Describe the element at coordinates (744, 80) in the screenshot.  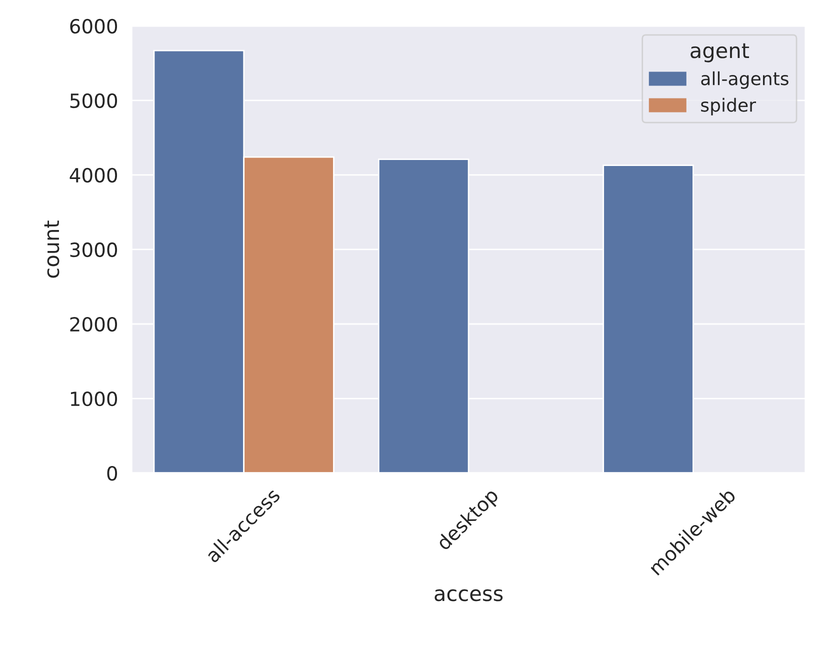
I see `legend-label: all-agents` at that location.